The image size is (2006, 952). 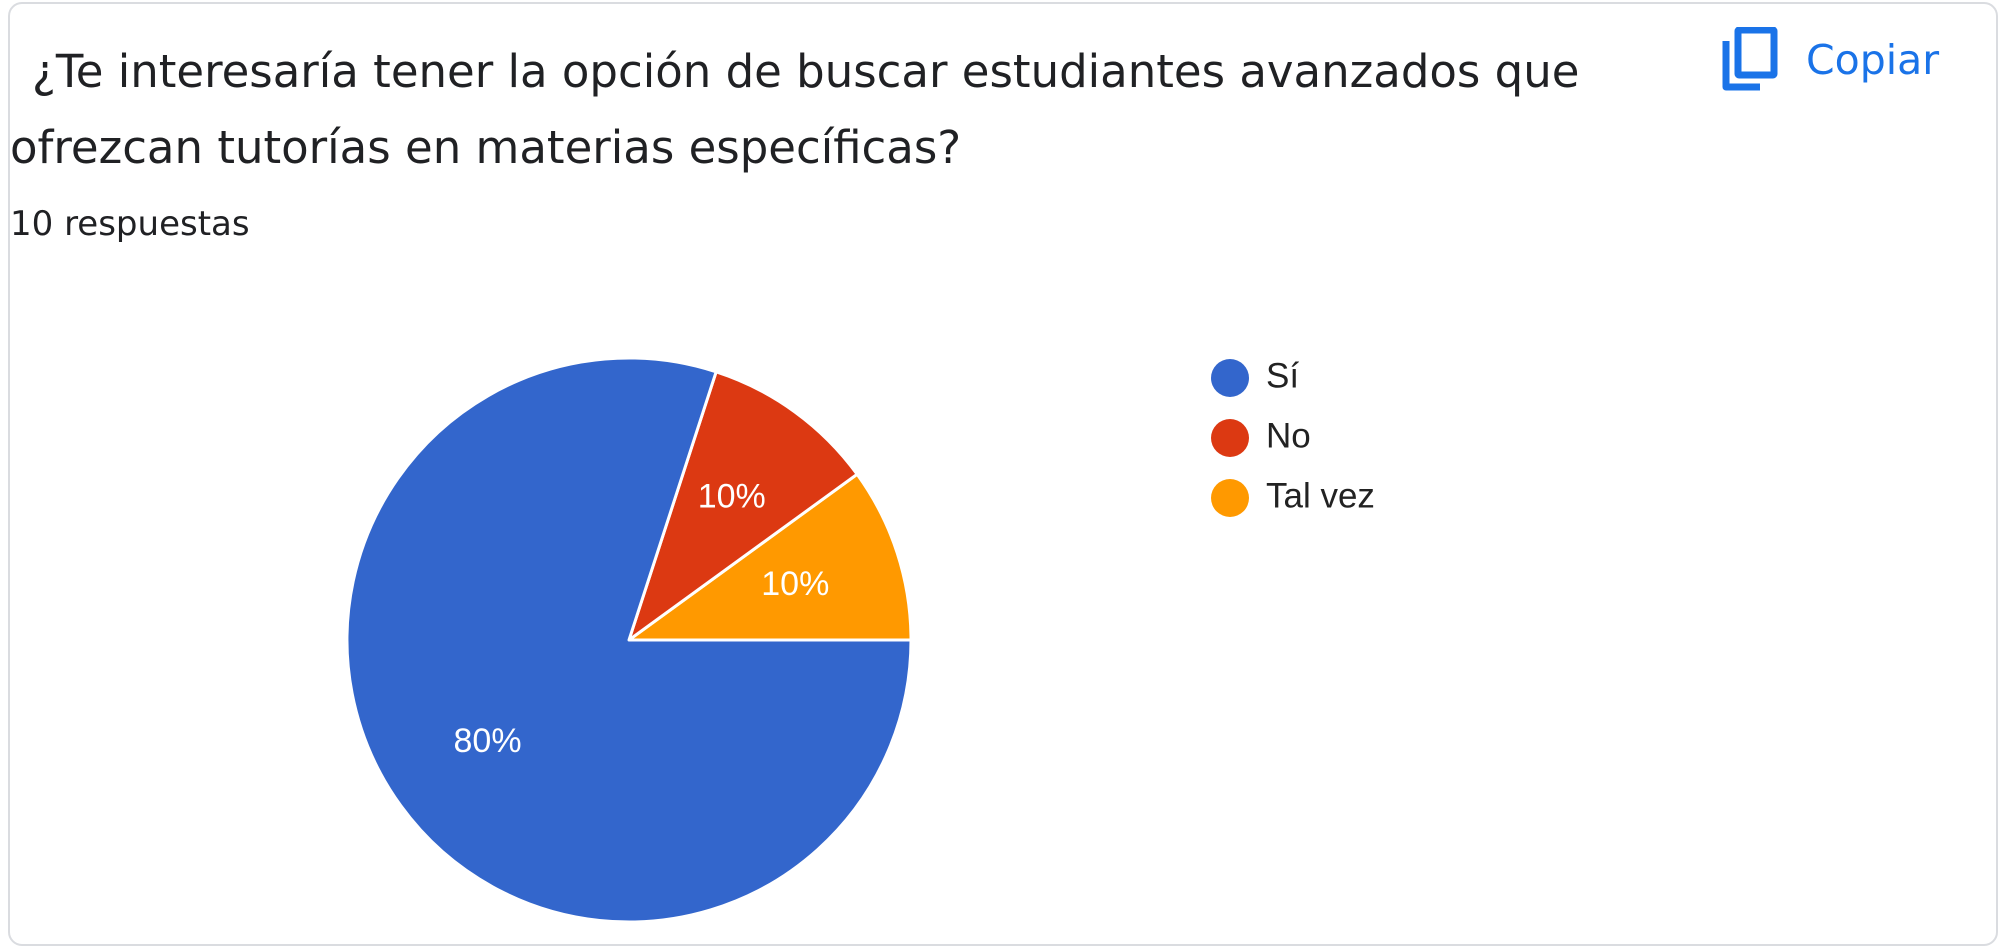 What do you see at coordinates (1282, 375) in the screenshot?
I see `legend-label: Sí` at bounding box center [1282, 375].